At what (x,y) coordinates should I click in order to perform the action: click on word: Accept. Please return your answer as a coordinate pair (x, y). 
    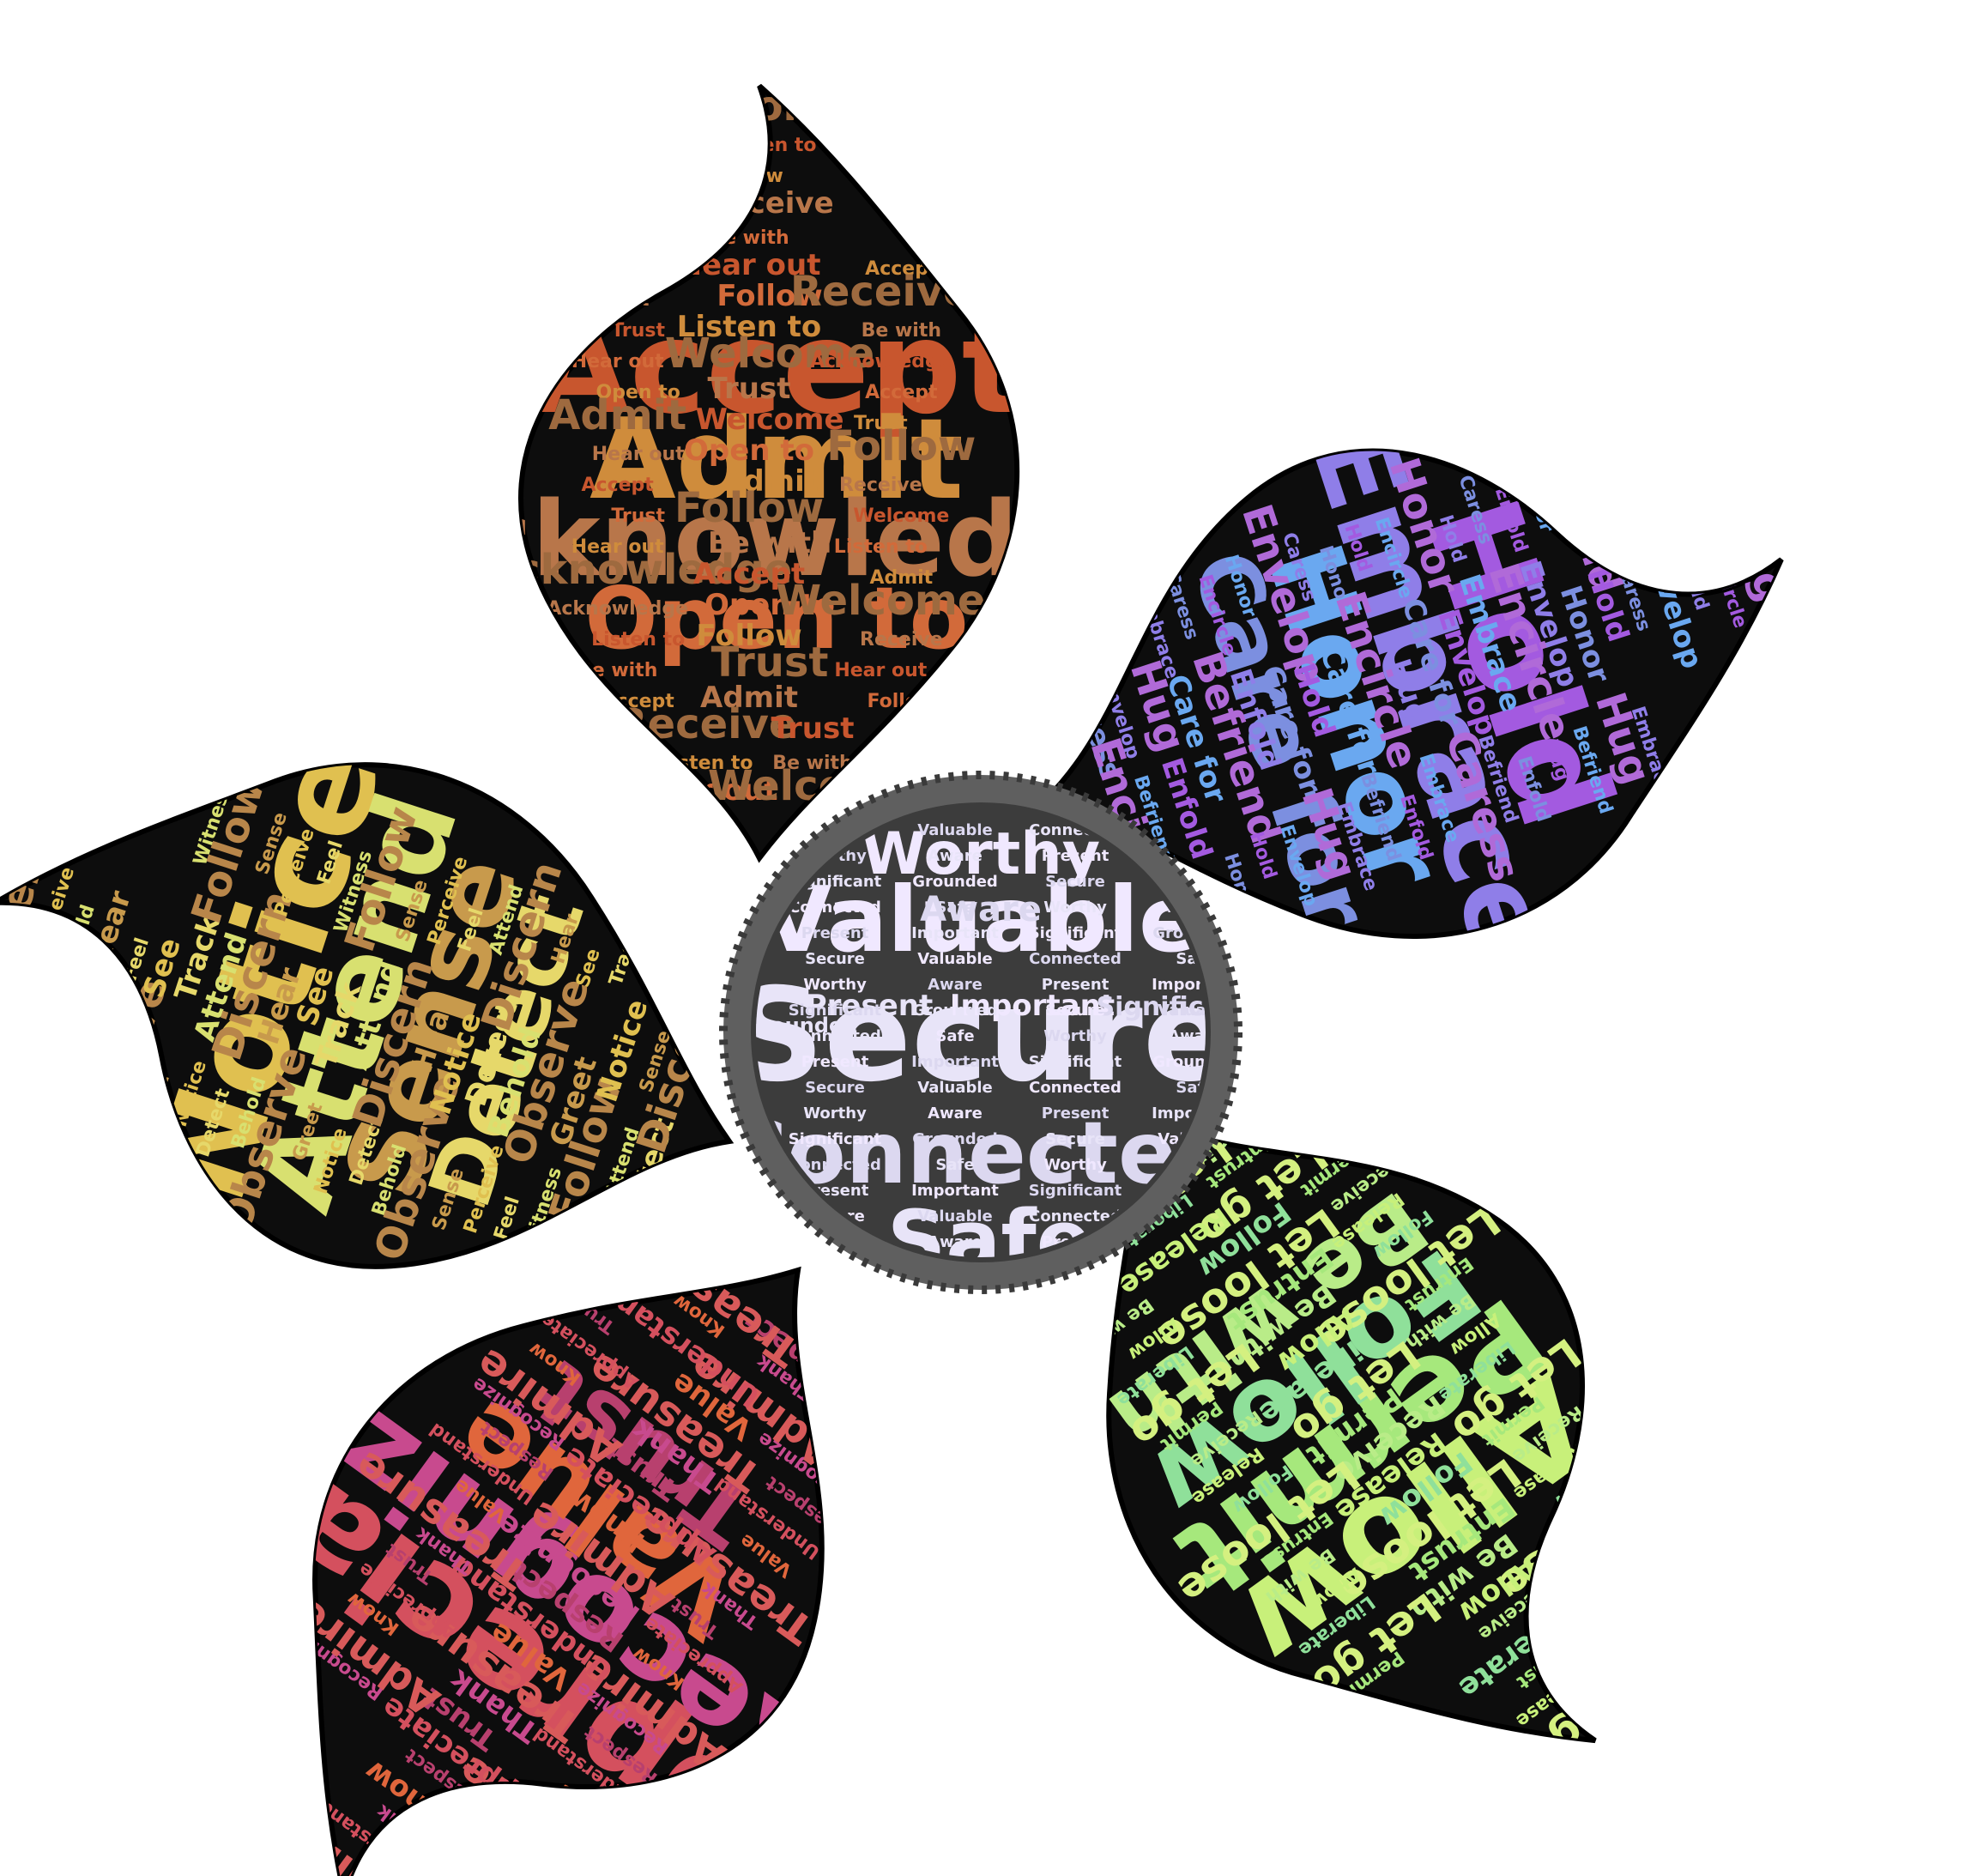
    Looking at the image, I should click on (901, 392).